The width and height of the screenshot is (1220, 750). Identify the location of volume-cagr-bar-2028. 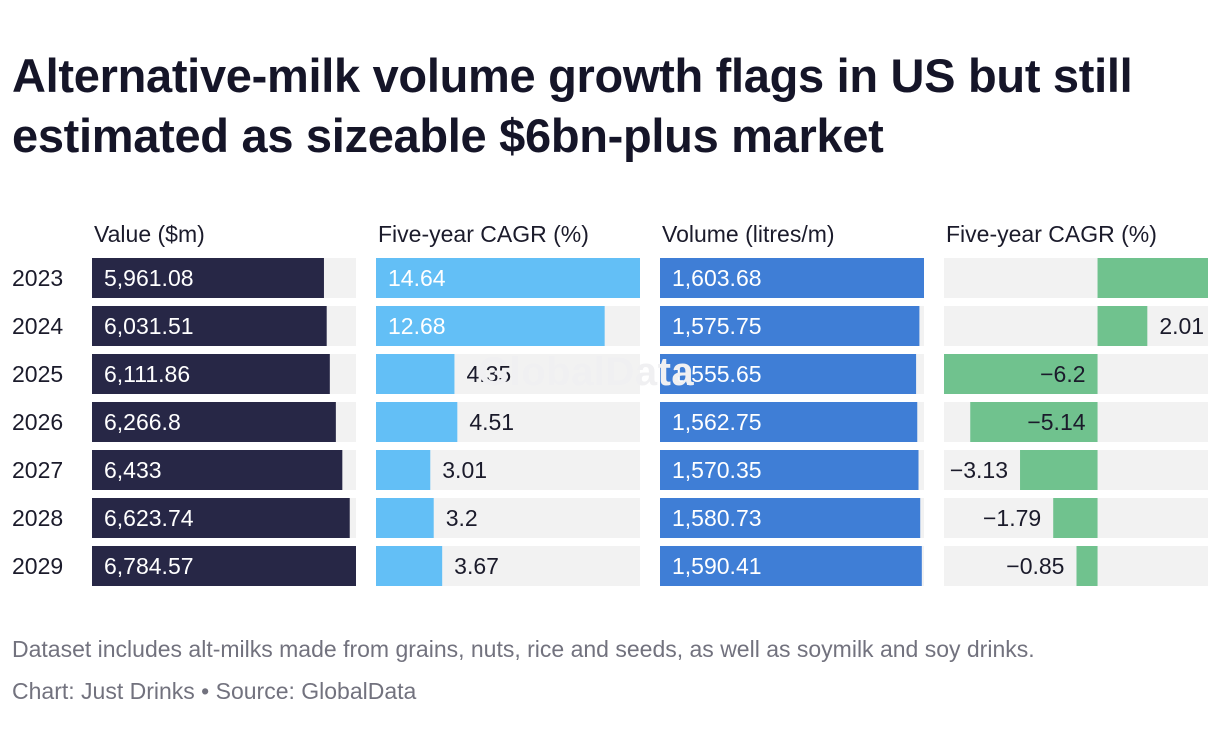
(1075, 518).